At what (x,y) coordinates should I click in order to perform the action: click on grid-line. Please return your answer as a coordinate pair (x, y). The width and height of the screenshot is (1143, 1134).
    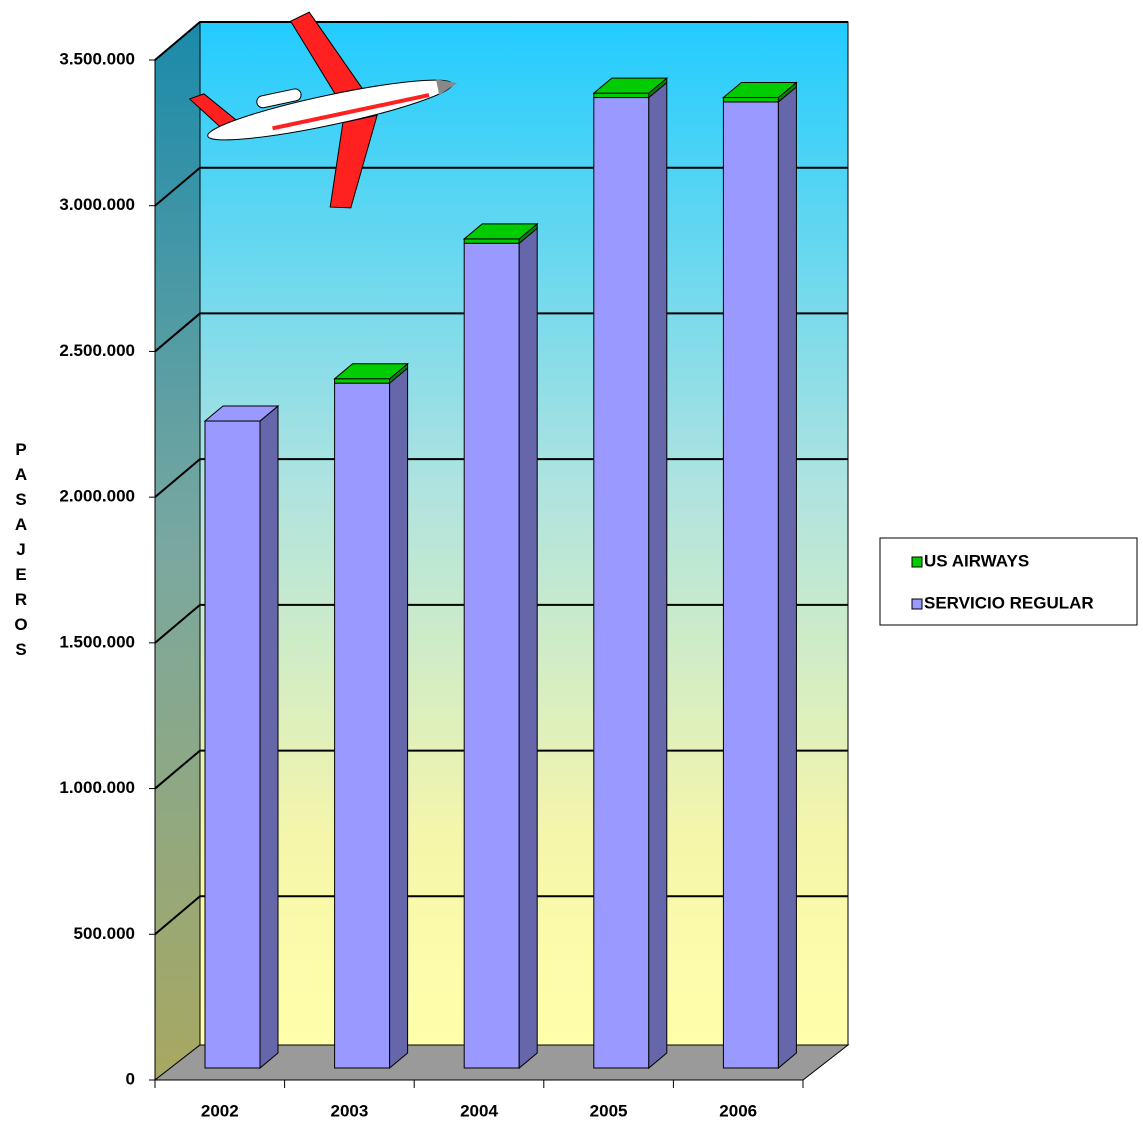
    Looking at the image, I should click on (501, 41).